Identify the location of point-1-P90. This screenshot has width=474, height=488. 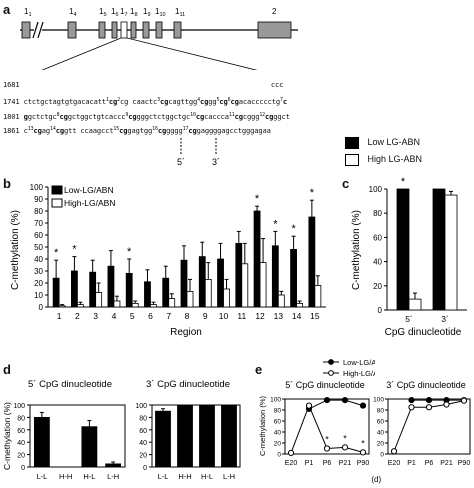
(464, 400).